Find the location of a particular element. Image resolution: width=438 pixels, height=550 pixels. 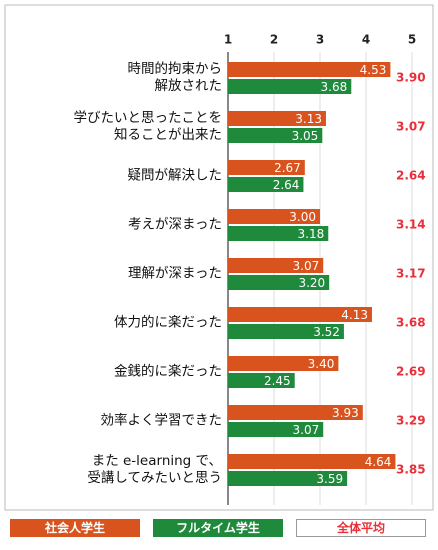

value-label: 3.20 is located at coordinates (311, 283).